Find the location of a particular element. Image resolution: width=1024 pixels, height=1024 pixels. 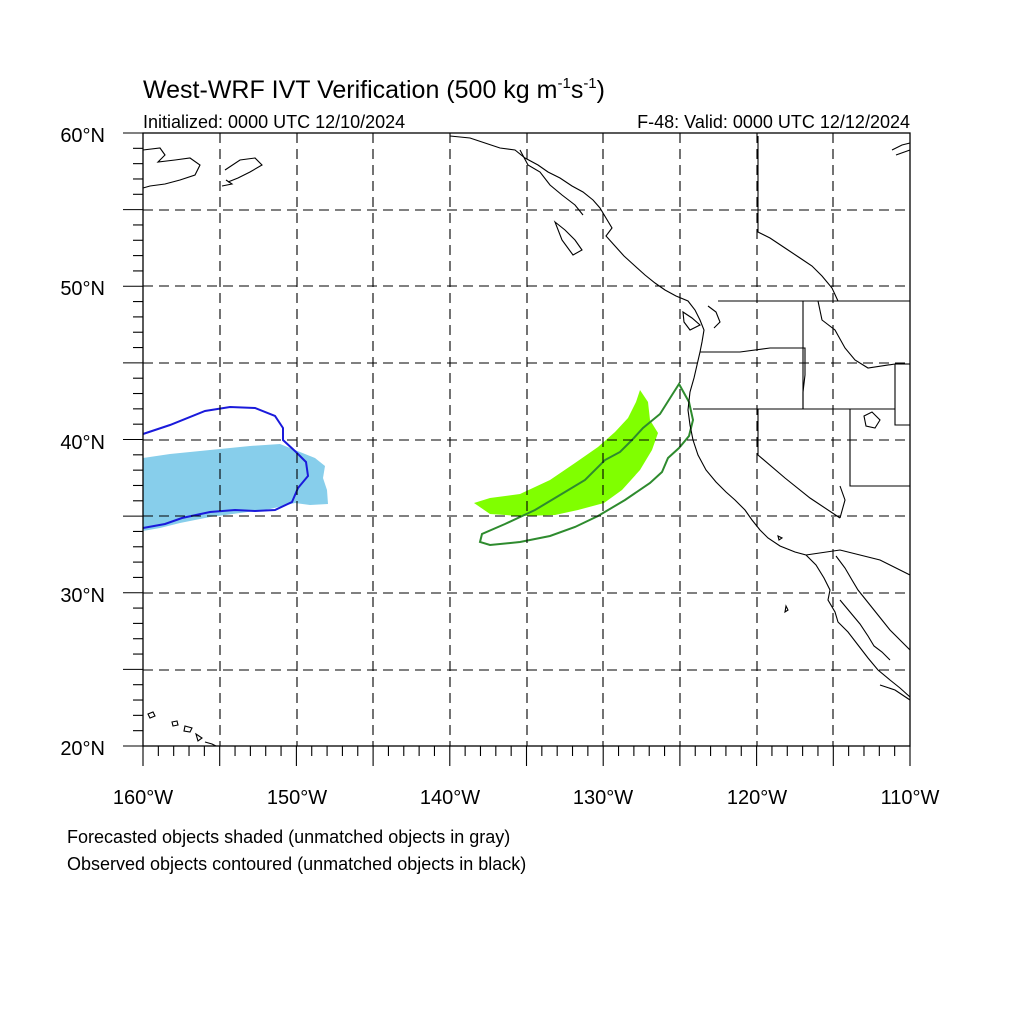

lon-label-150w: 150°W is located at coordinates (297, 798).